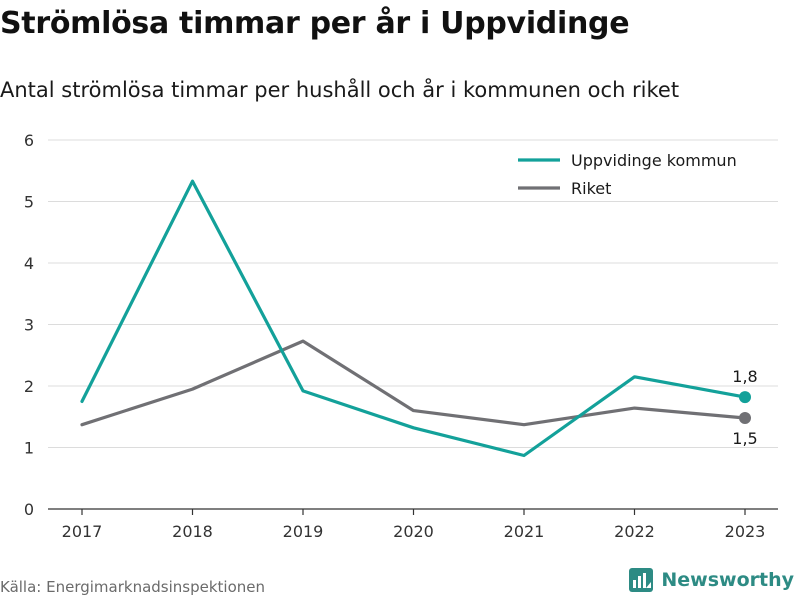 The image size is (800, 600). Describe the element at coordinates (133, 587) in the screenshot. I see `source-note: Källa: Energimarknadsinspektionen` at that location.